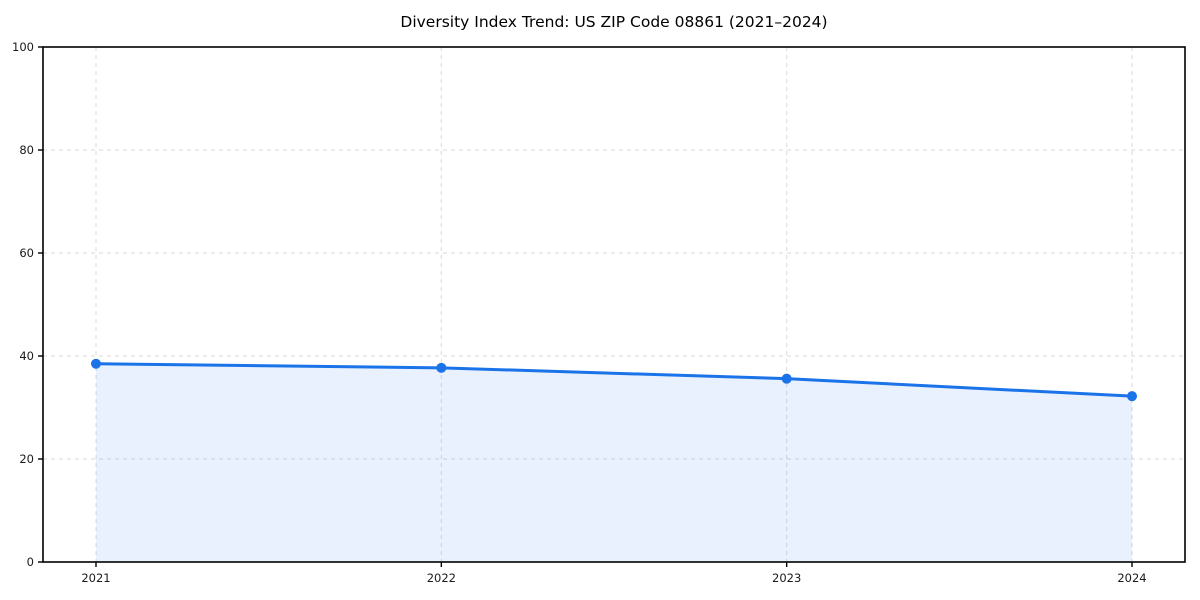  I want to click on y-axis-tick-label: 40, so click(26, 356).